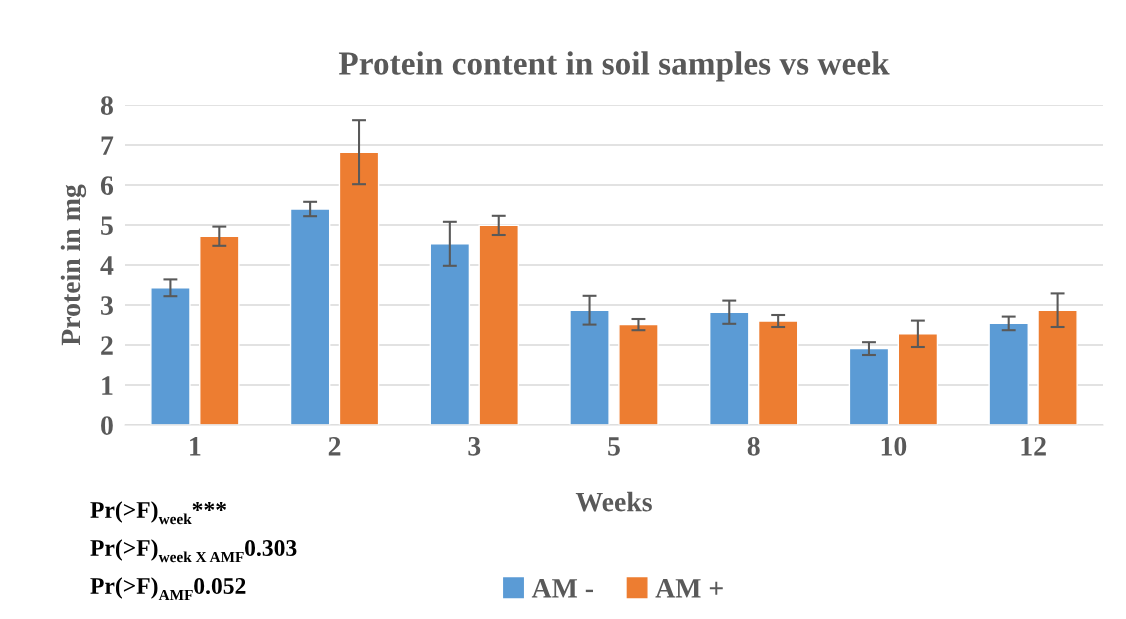 The width and height of the screenshot is (1126, 619). I want to click on x-tick-label: 10, so click(894, 446).